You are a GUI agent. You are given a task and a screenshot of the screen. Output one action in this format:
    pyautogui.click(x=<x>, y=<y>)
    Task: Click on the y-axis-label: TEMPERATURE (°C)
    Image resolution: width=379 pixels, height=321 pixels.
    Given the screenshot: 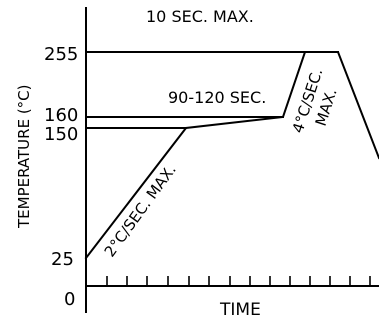 What is the action you would take?
    pyautogui.click(x=24, y=156)
    